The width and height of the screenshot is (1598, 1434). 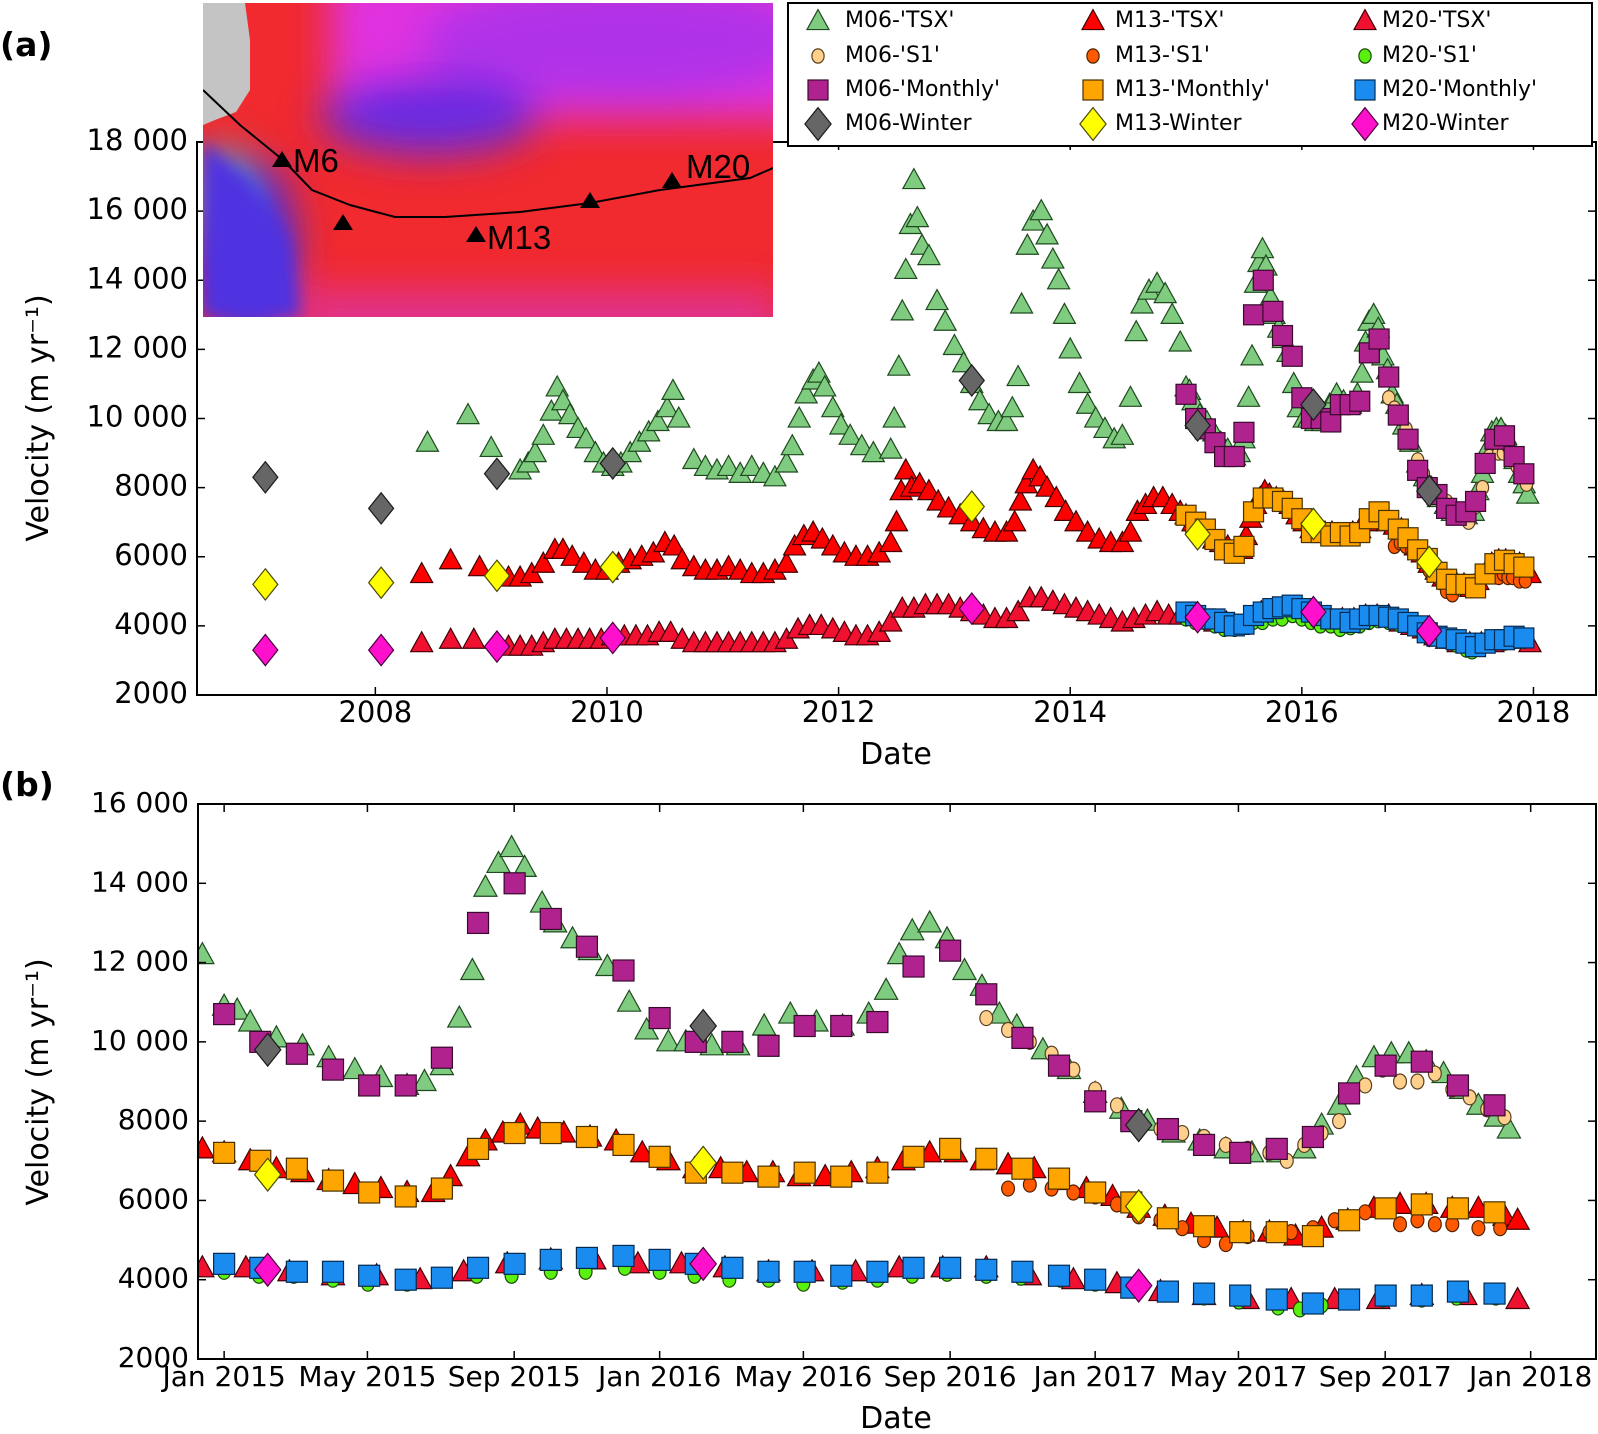 What do you see at coordinates (922, 89) in the screenshot?
I see `legend-label: M06-'Monthly'` at bounding box center [922, 89].